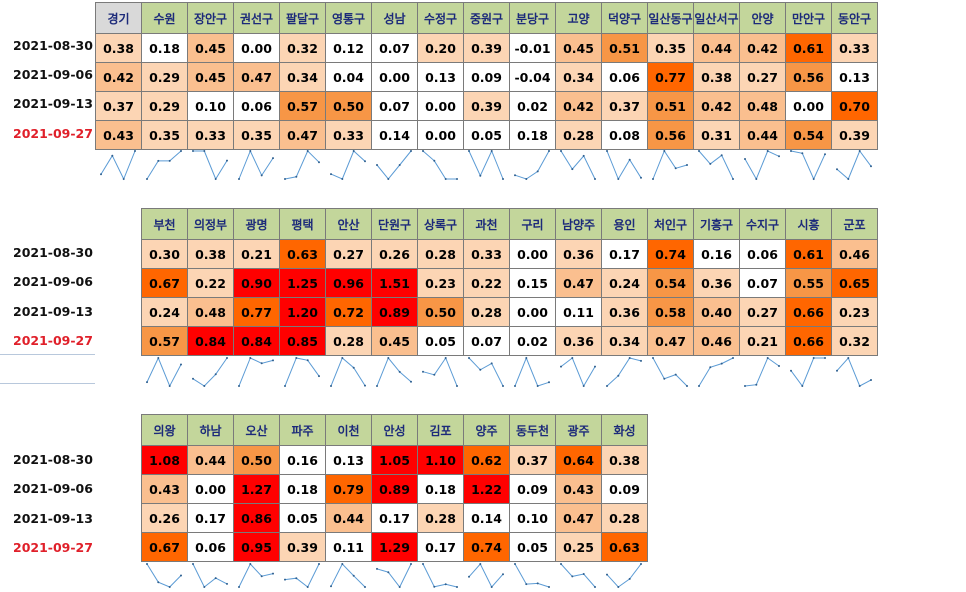  What do you see at coordinates (210, 224) in the screenshot?
I see `region-header: 의정부` at bounding box center [210, 224].